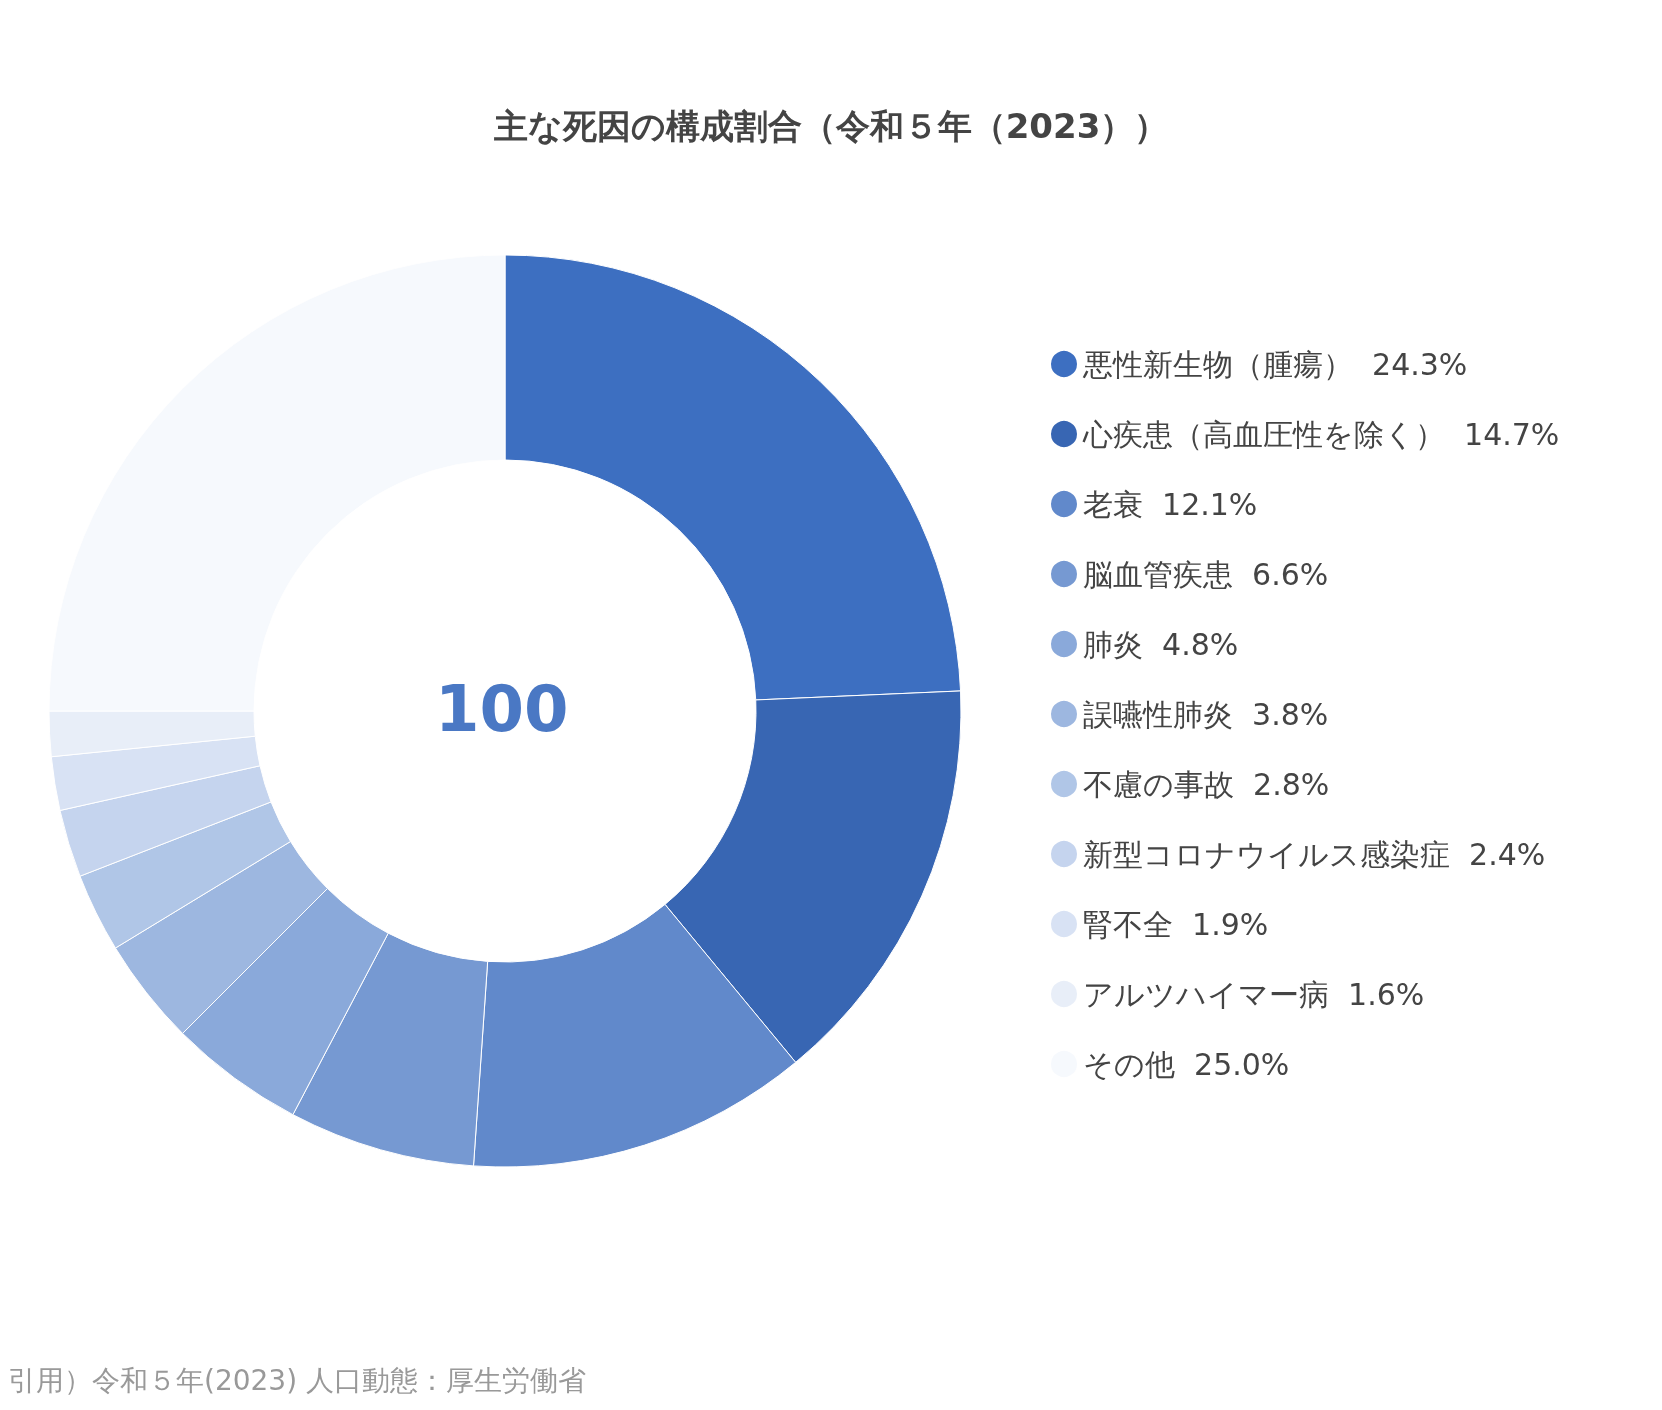  What do you see at coordinates (1275, 364) in the screenshot?
I see `legend-label: 悪性新生物（腫瘍） 24.3%` at bounding box center [1275, 364].